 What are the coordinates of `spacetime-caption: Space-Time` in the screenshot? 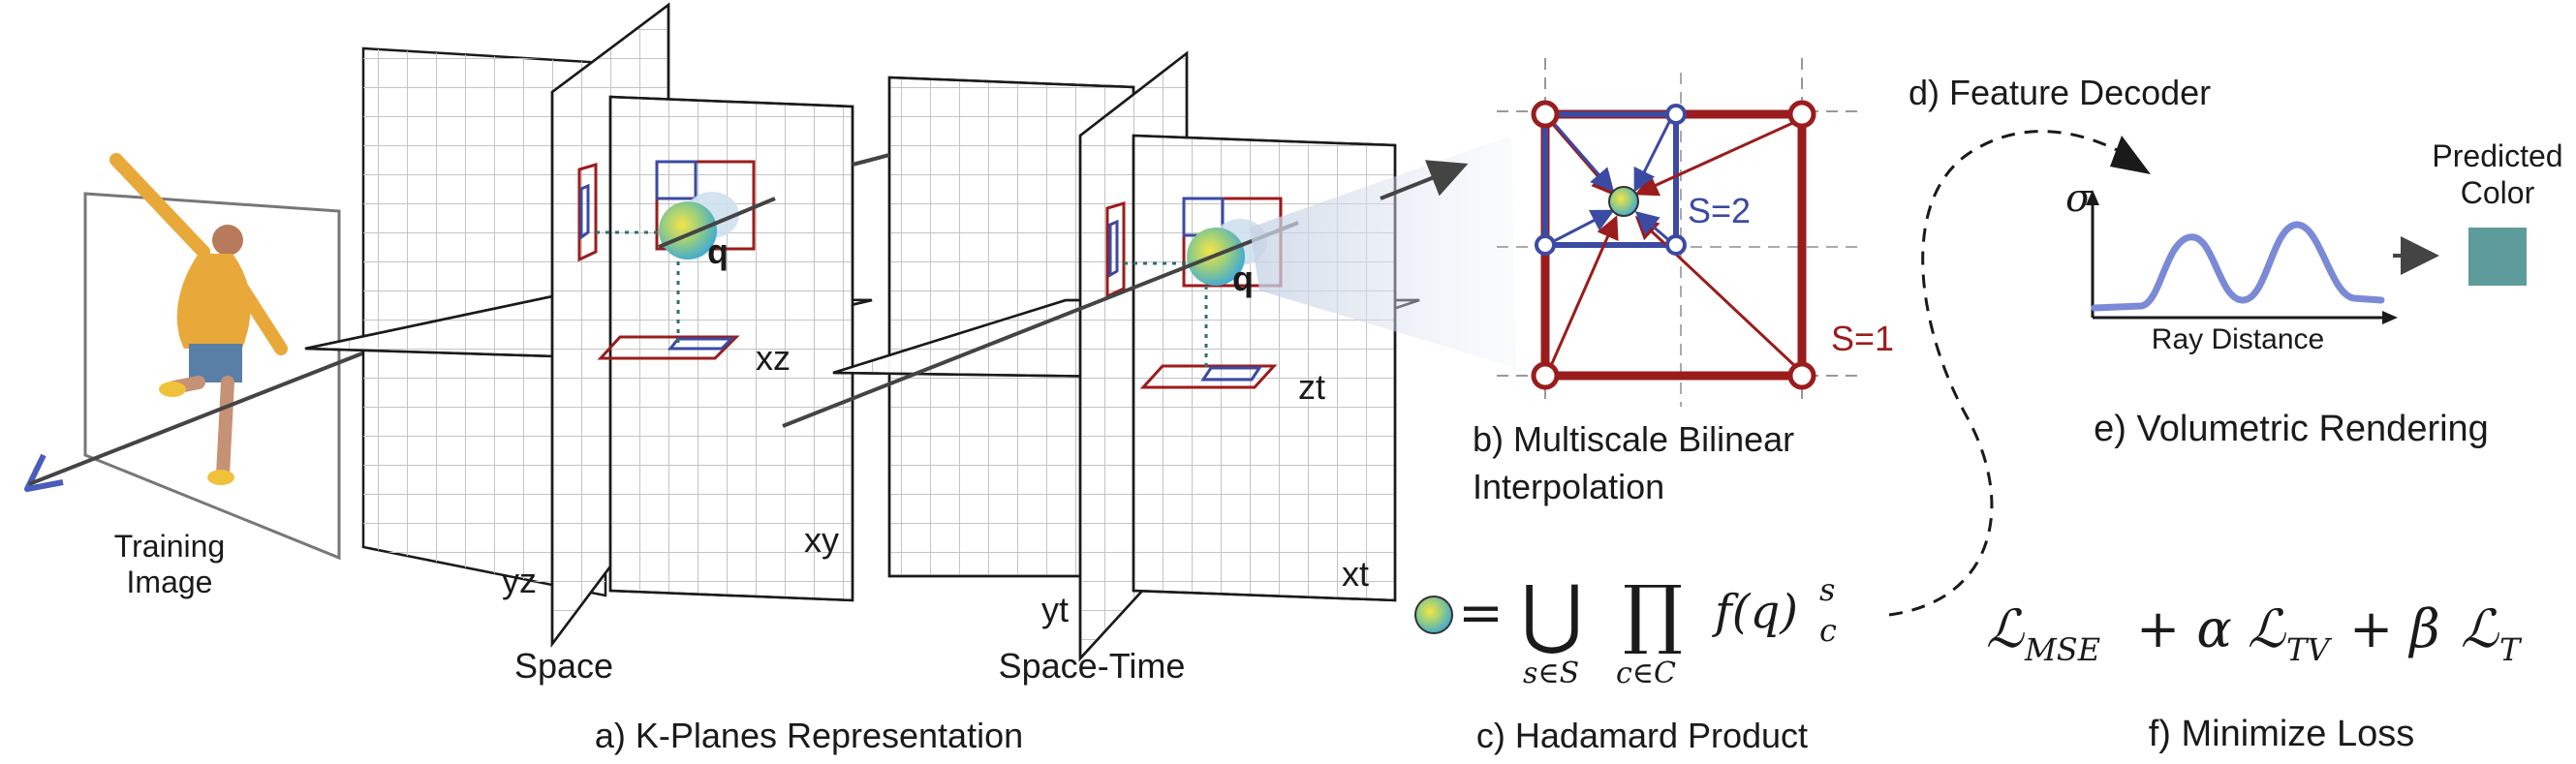 It's located at (1092, 666).